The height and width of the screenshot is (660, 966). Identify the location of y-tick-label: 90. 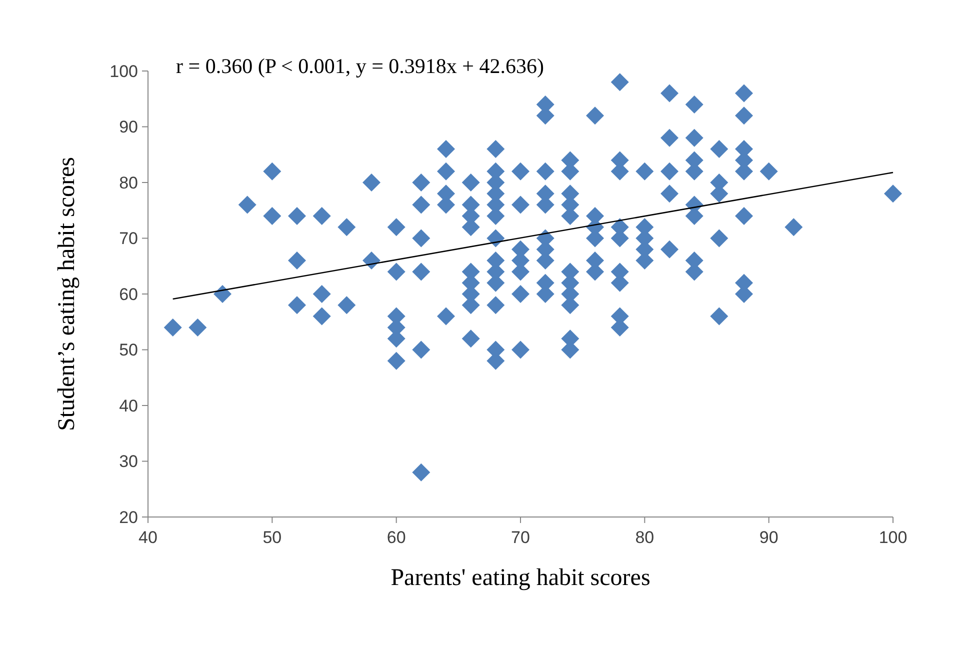
(128, 127).